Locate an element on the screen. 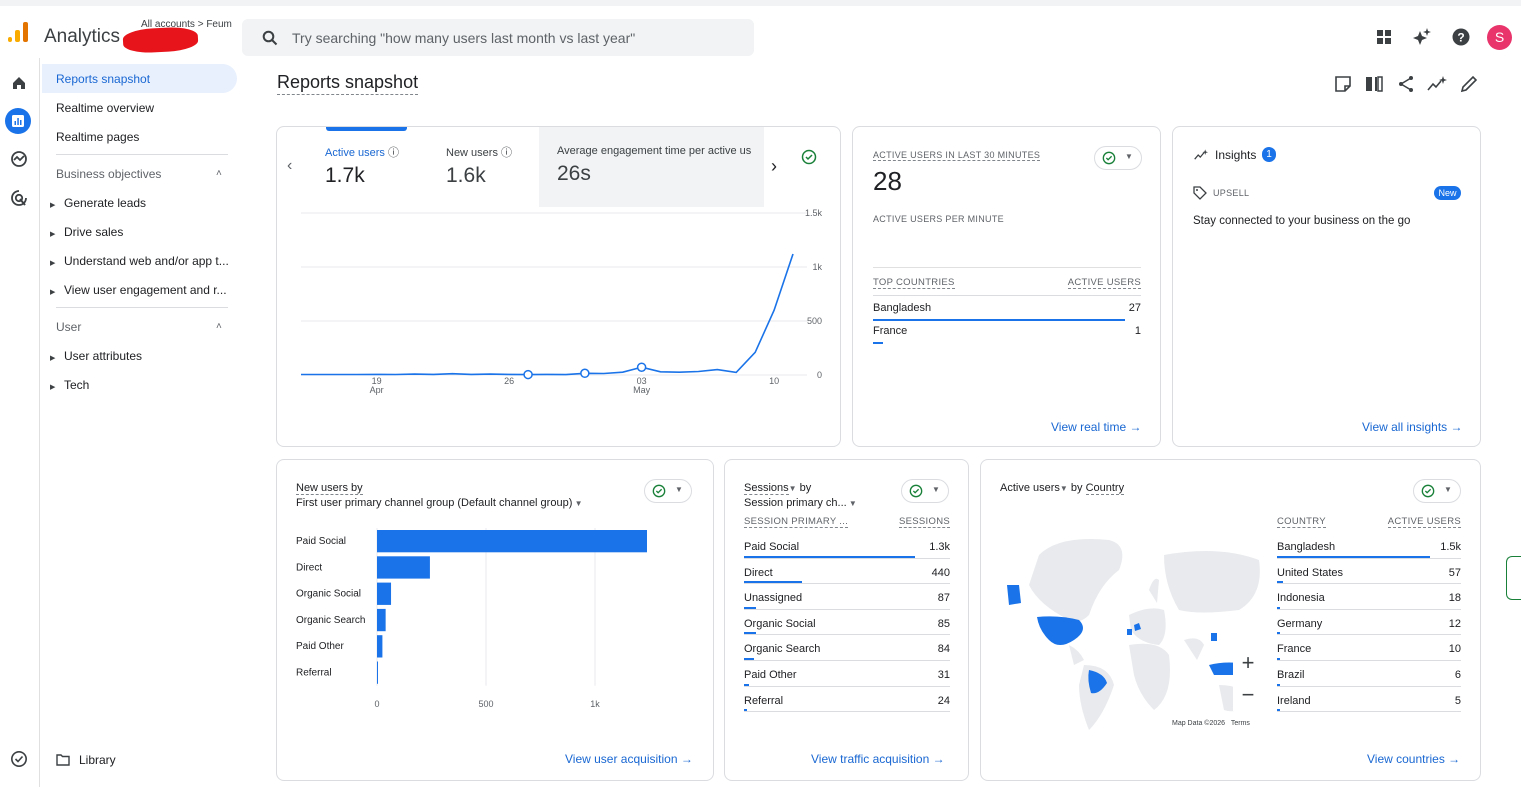 This screenshot has width=1521, height=787. sidebar-item-user-attributes: ▶ User attributes is located at coordinates (96, 356).